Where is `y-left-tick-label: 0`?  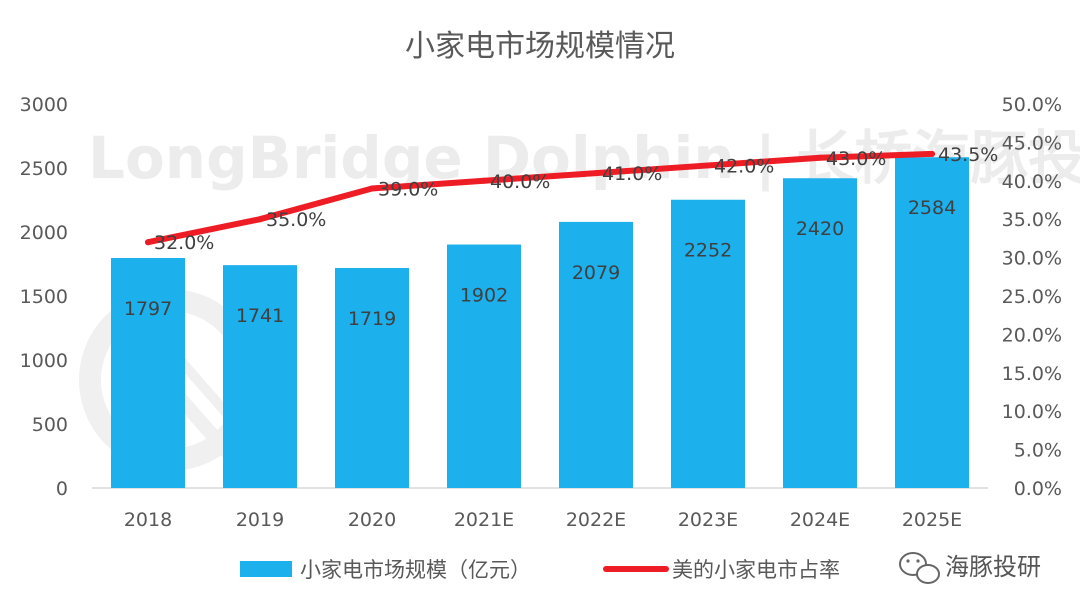 y-left-tick-label: 0 is located at coordinates (62, 489).